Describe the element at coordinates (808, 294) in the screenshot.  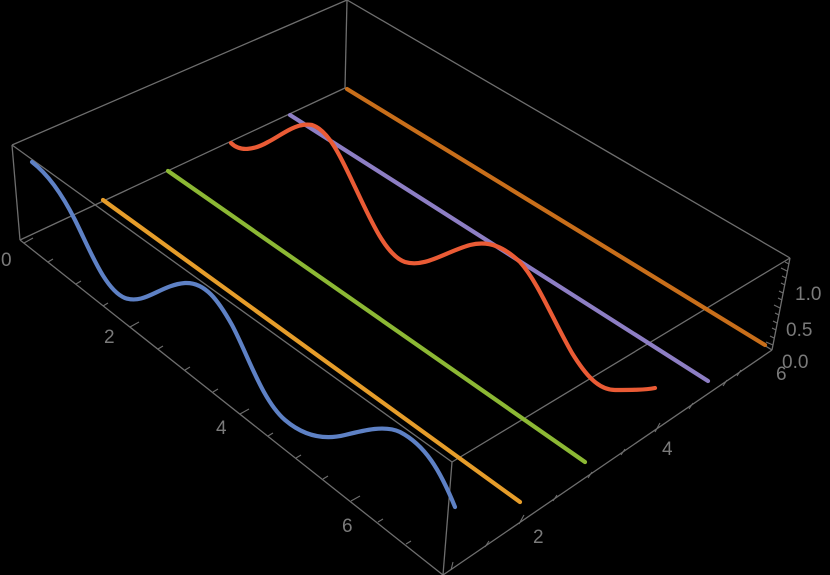
I see `z-tick-1.0: 1.0` at that location.